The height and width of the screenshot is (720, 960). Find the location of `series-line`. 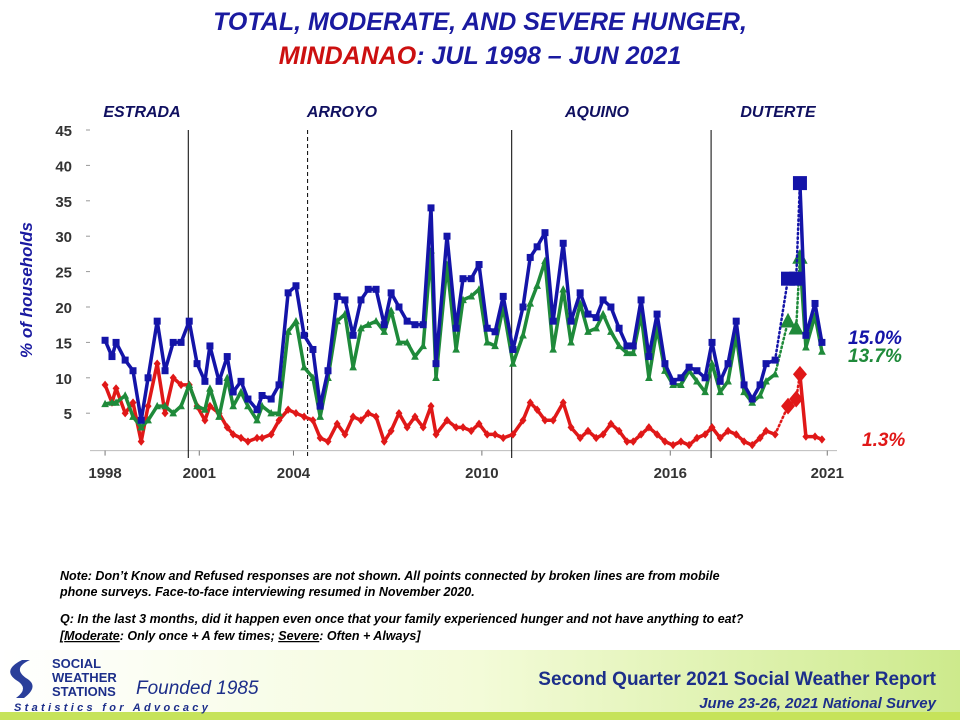

series-line is located at coordinates (811, 263).